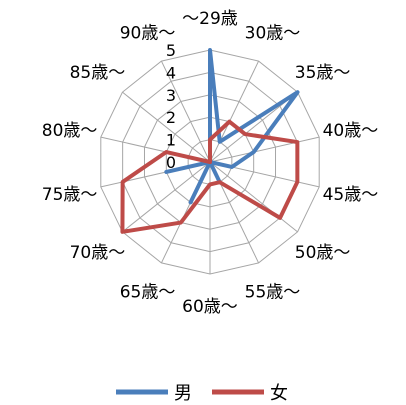 This screenshot has height=405, width=406. I want to click on category-label-6: 55歳～, so click(273, 293).